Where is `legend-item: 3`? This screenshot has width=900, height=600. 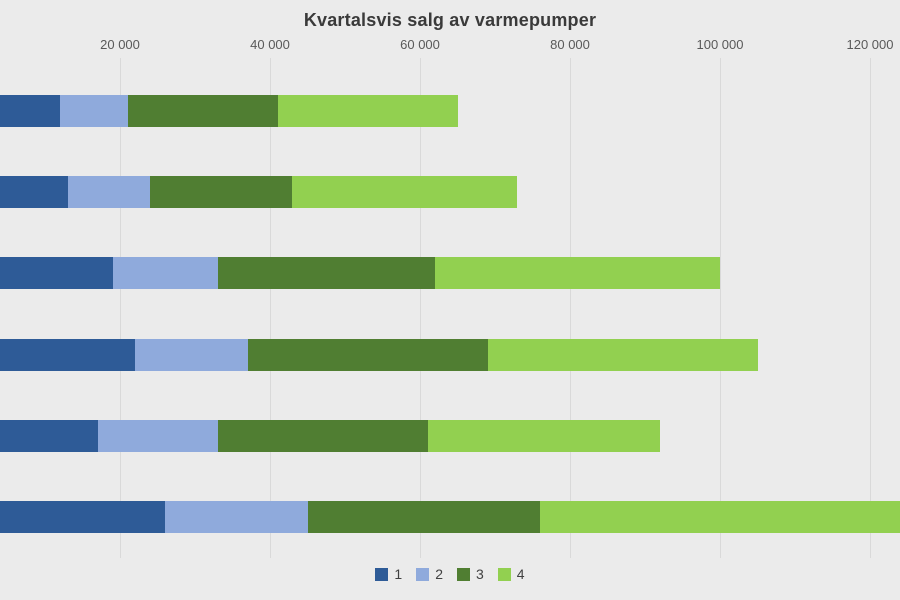
legend-item: 3 is located at coordinates (470, 574).